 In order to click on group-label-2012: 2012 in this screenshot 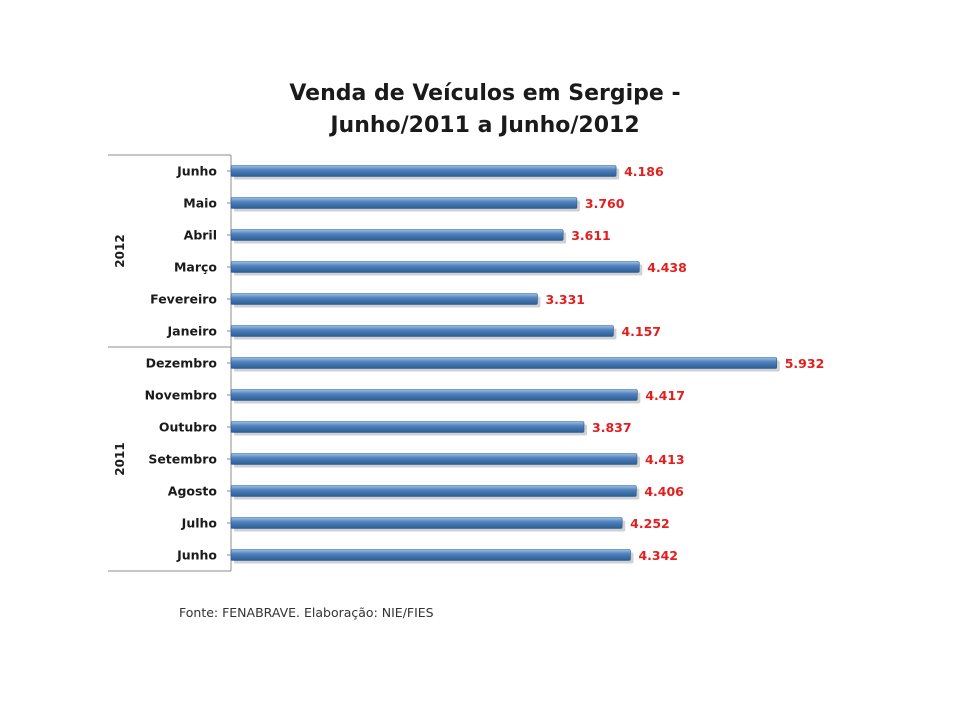, I will do `click(120, 250)`.